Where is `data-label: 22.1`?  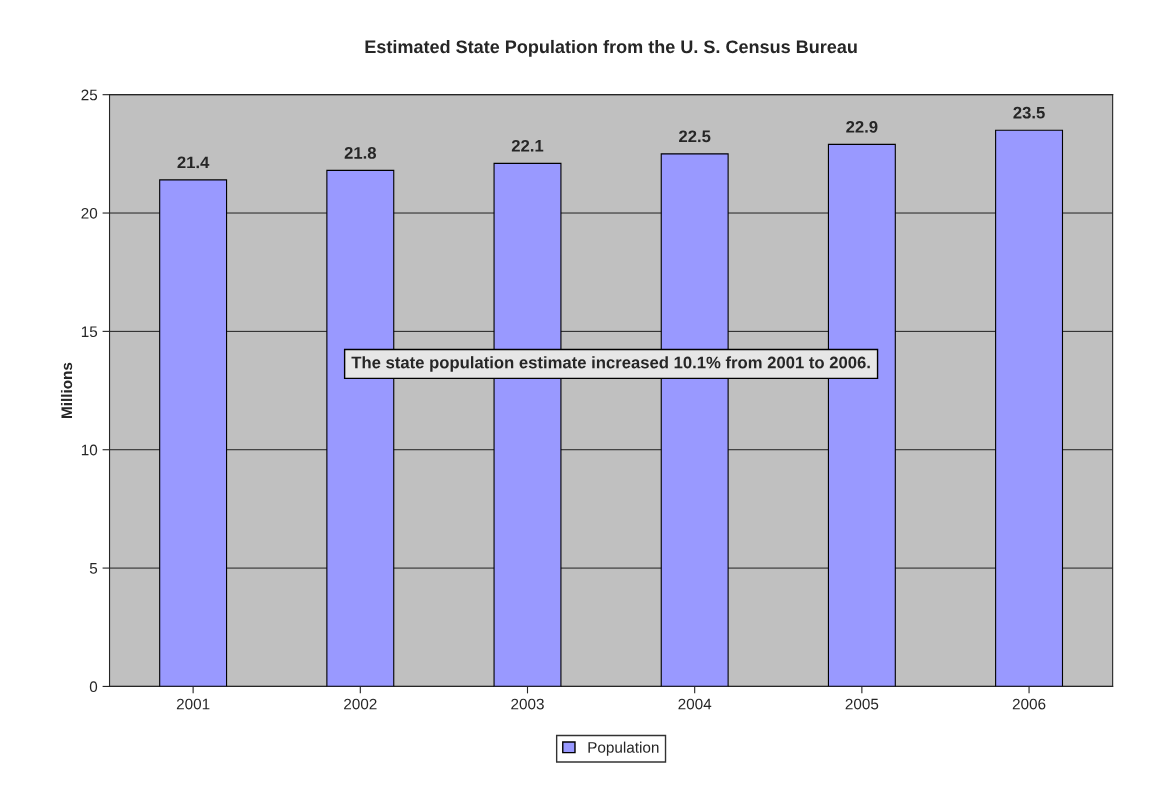
data-label: 22.1 is located at coordinates (527, 145).